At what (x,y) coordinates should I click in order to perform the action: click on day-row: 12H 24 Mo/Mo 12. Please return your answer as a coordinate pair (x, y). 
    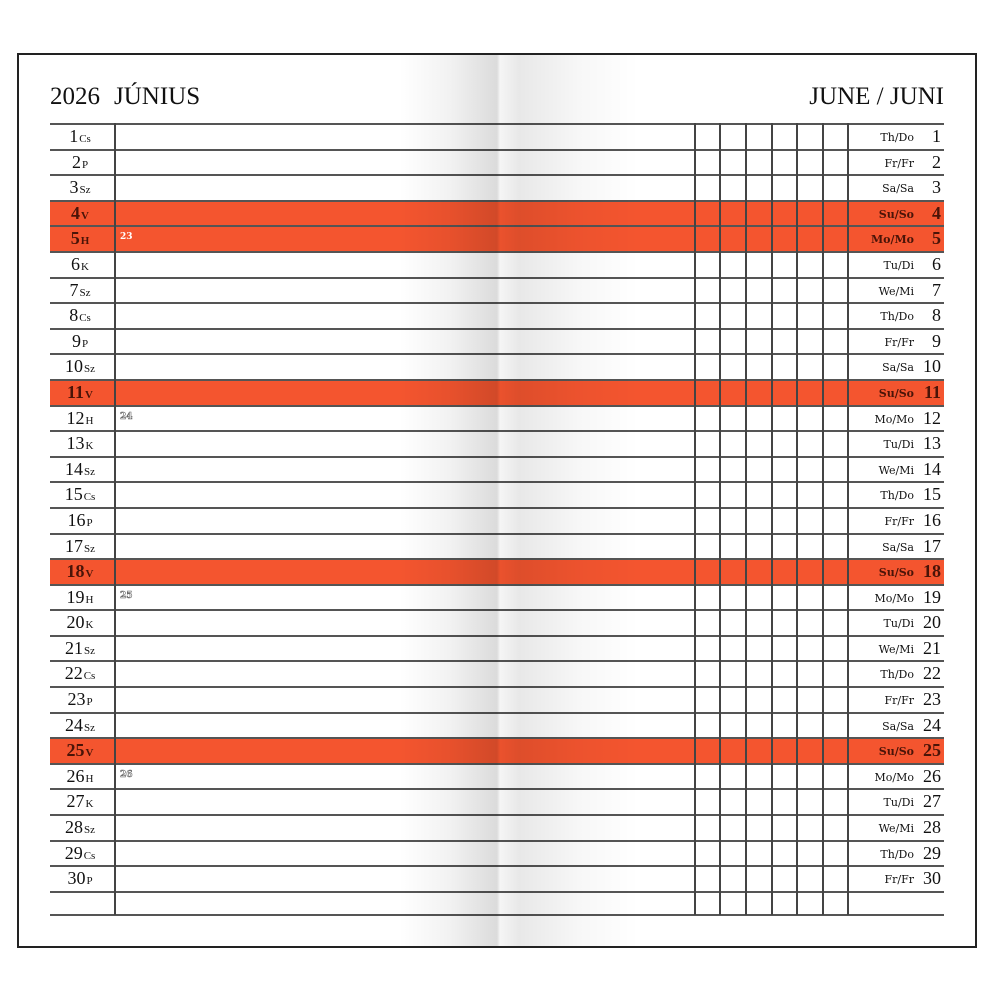
    Looking at the image, I should click on (497, 417).